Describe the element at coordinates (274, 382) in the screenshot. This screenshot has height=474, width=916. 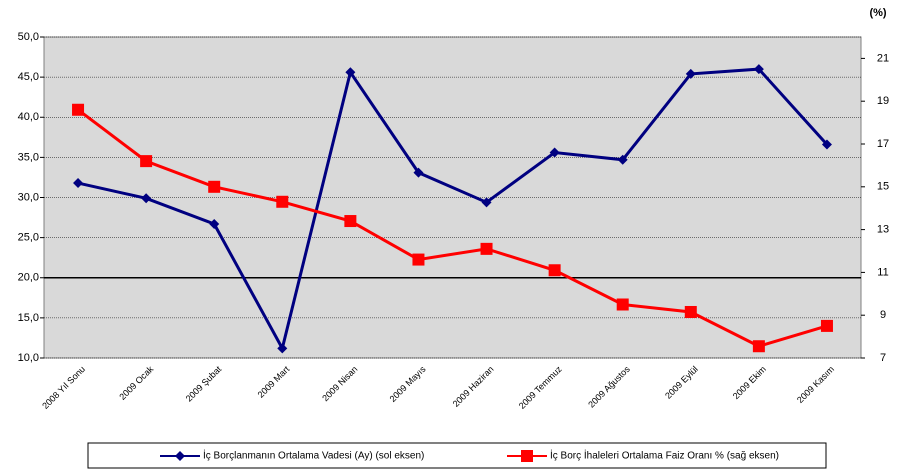
I see `x-tick-label: 2009 Mart` at that location.